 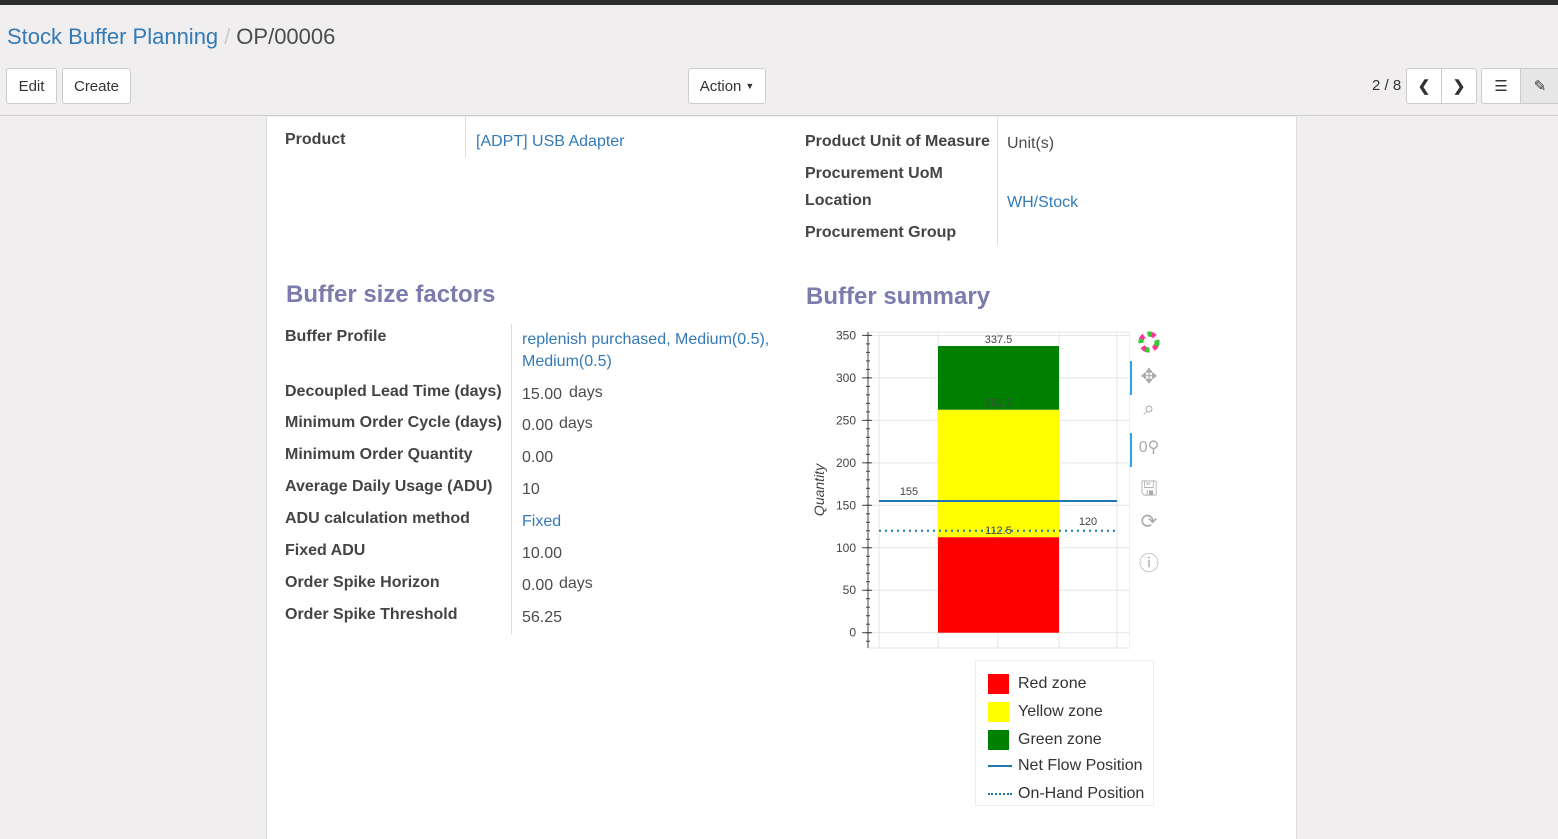 I want to click on procurement-uom-label: Procurement UoM, so click(x=874, y=173).